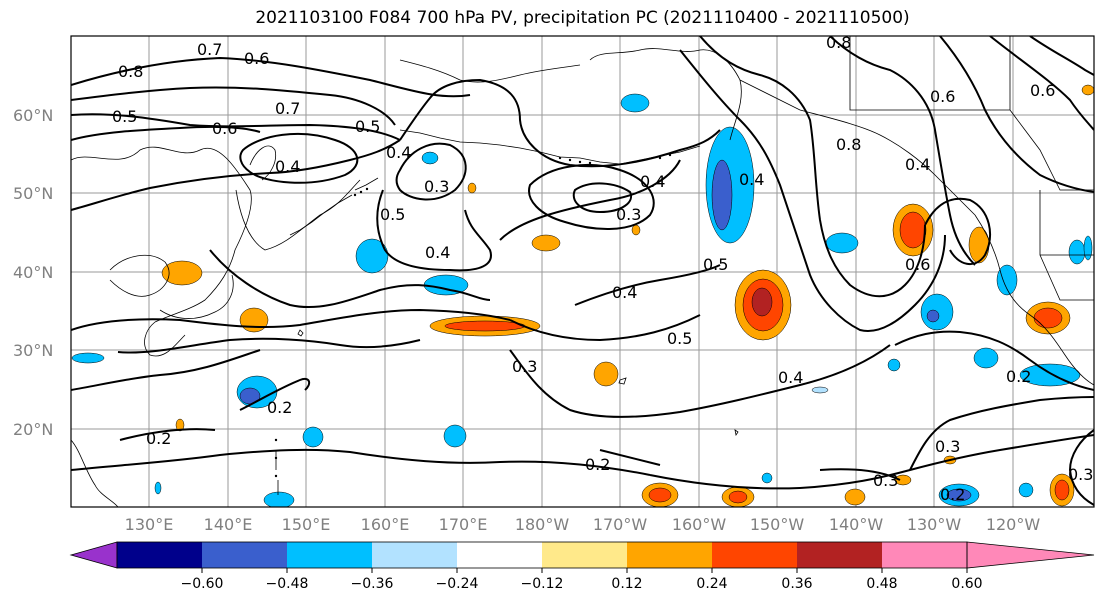 The image size is (1105, 601). Describe the element at coordinates (796, 584) in the screenshot. I see `colorbar-tick-label: 0.36` at that location.